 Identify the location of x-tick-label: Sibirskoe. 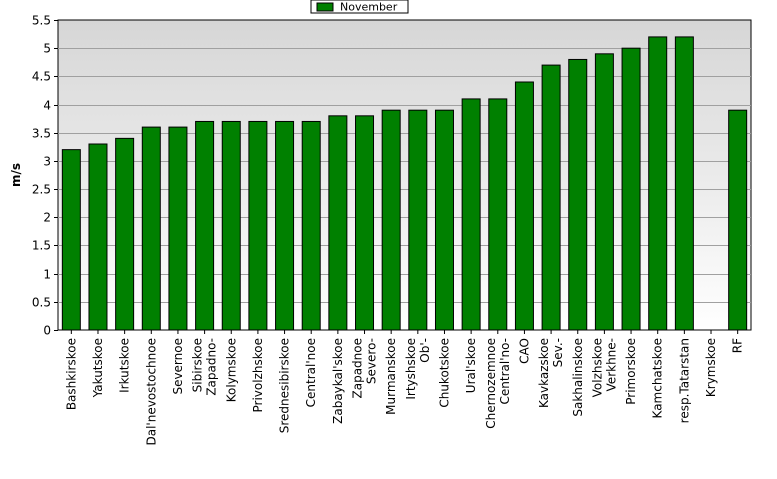
(198, 365).